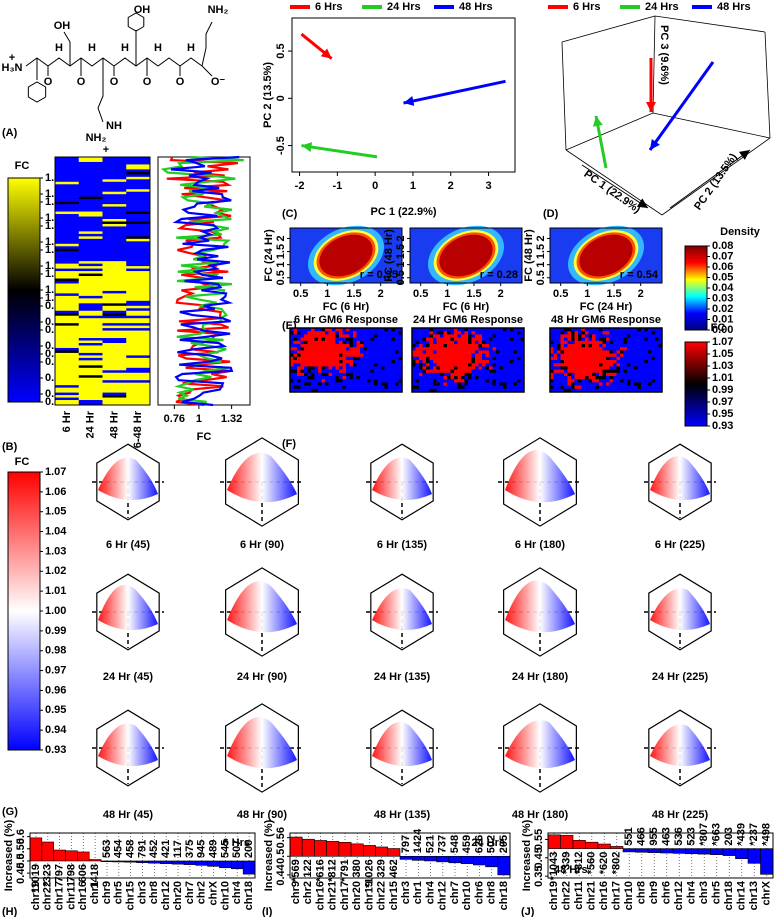  I want to click on bar, so click(333, 849).